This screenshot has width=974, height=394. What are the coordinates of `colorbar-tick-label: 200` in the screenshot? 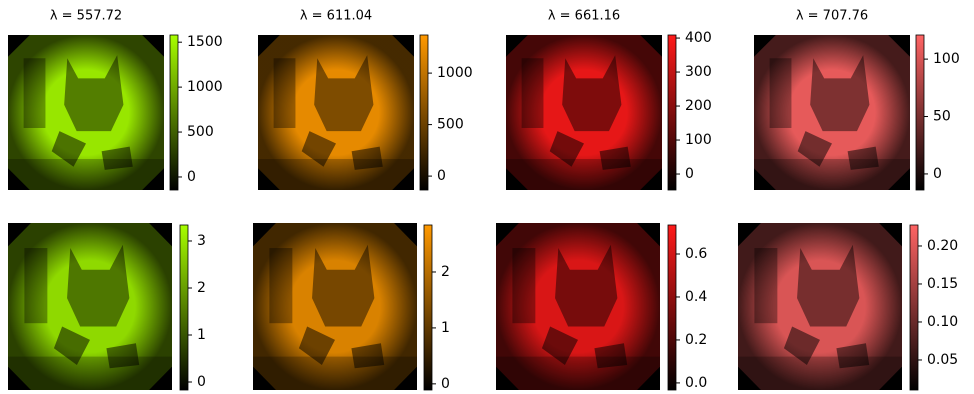 It's located at (698, 106).